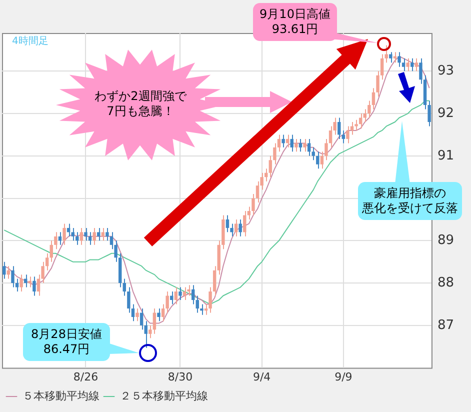  I want to click on x-tick-label: 8/26, so click(85, 377).